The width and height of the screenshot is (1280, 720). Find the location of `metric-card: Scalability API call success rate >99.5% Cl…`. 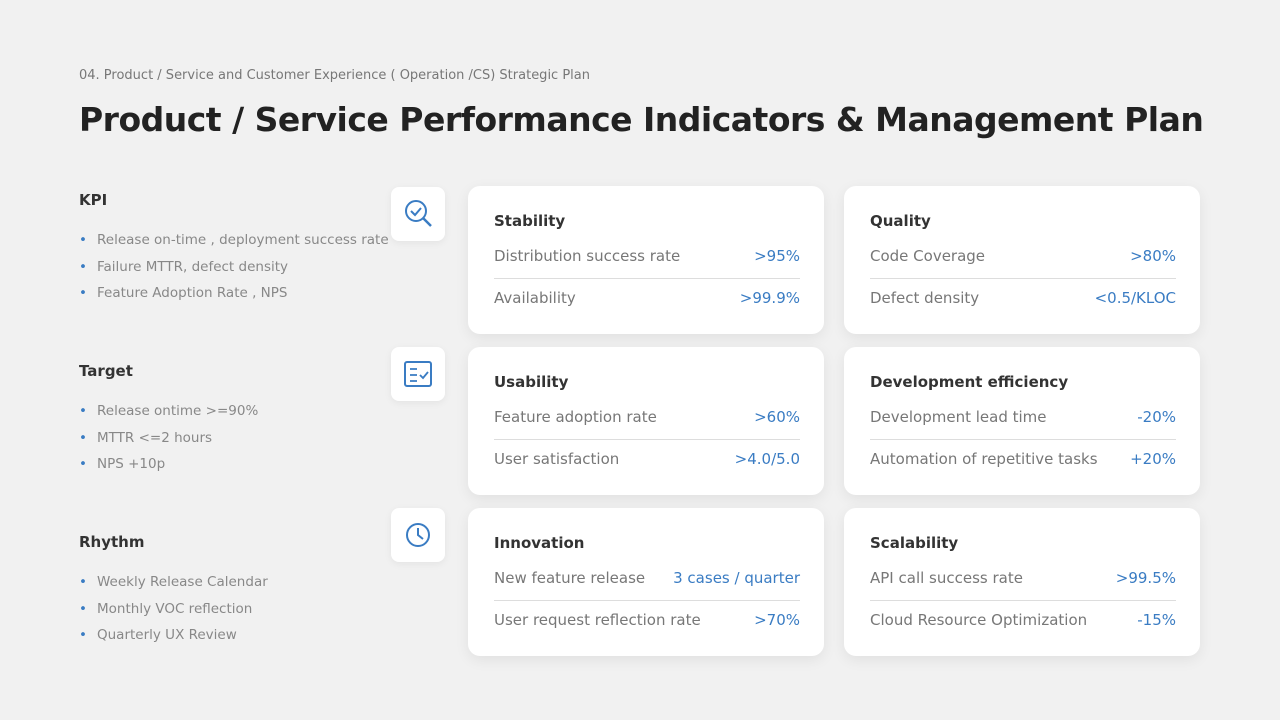

metric-card: Scalability API call success rate >99.5% Cl… is located at coordinates (1022, 582).